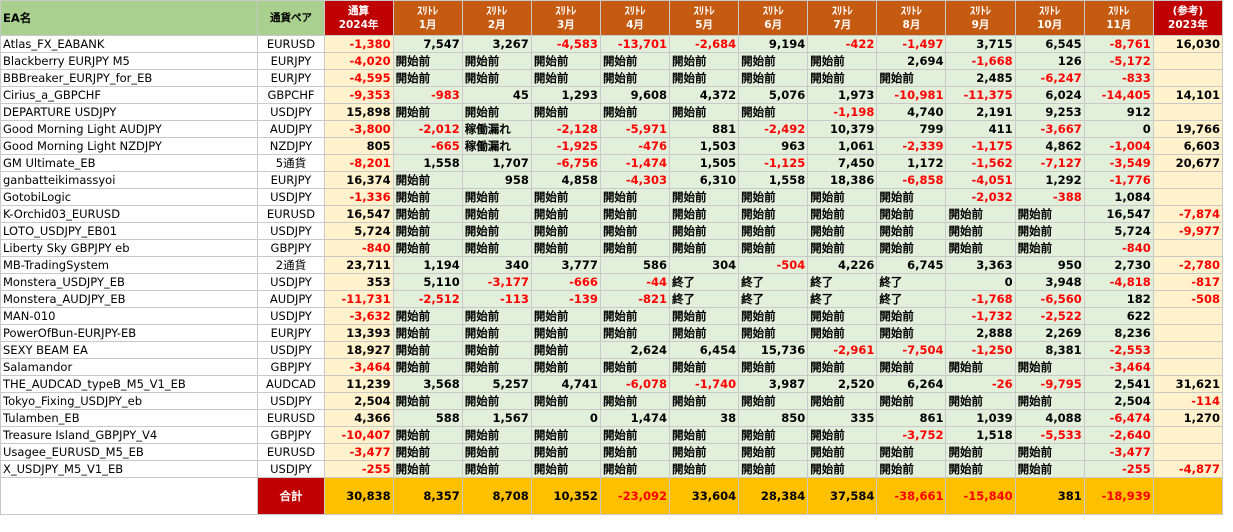  I want to click on summary-total-2024: 30,838, so click(358, 496).